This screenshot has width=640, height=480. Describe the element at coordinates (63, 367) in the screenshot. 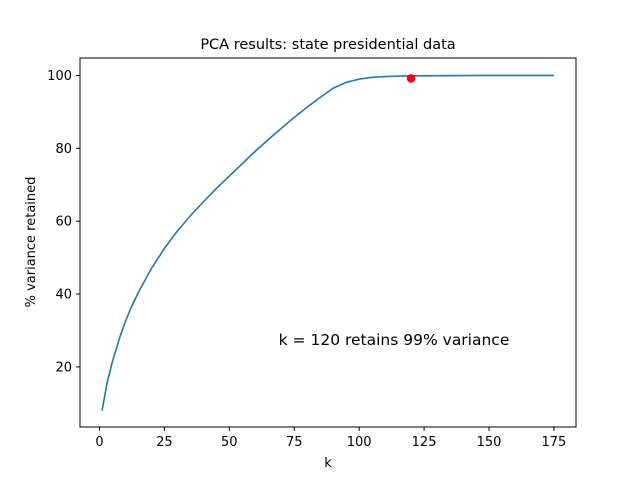

I see `y-tick-label: 20` at that location.